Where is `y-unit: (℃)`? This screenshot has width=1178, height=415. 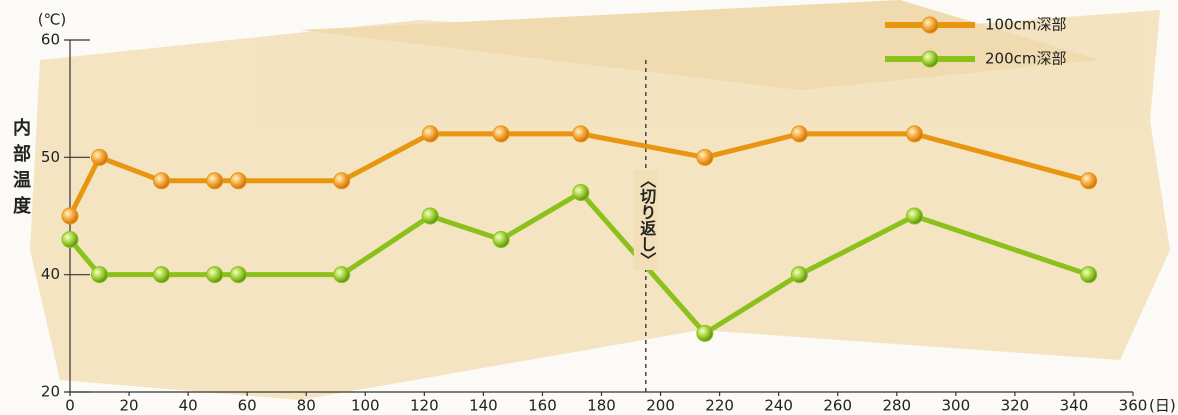
y-unit: (℃) is located at coordinates (52, 20).